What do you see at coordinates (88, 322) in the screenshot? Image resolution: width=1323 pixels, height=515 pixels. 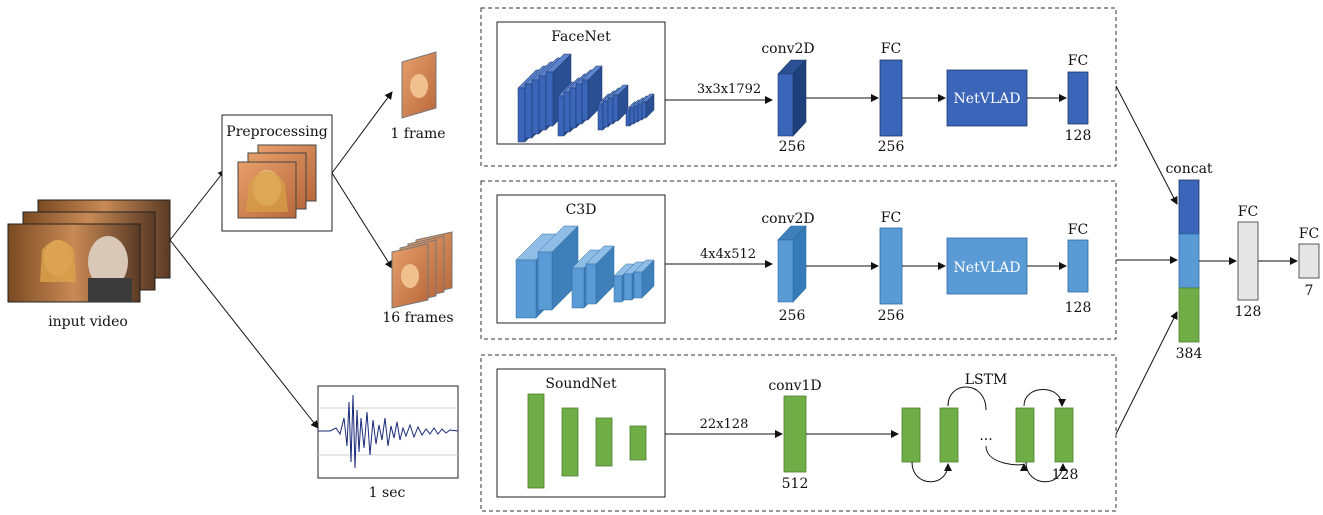 I see `input-video-label: input video` at bounding box center [88, 322].